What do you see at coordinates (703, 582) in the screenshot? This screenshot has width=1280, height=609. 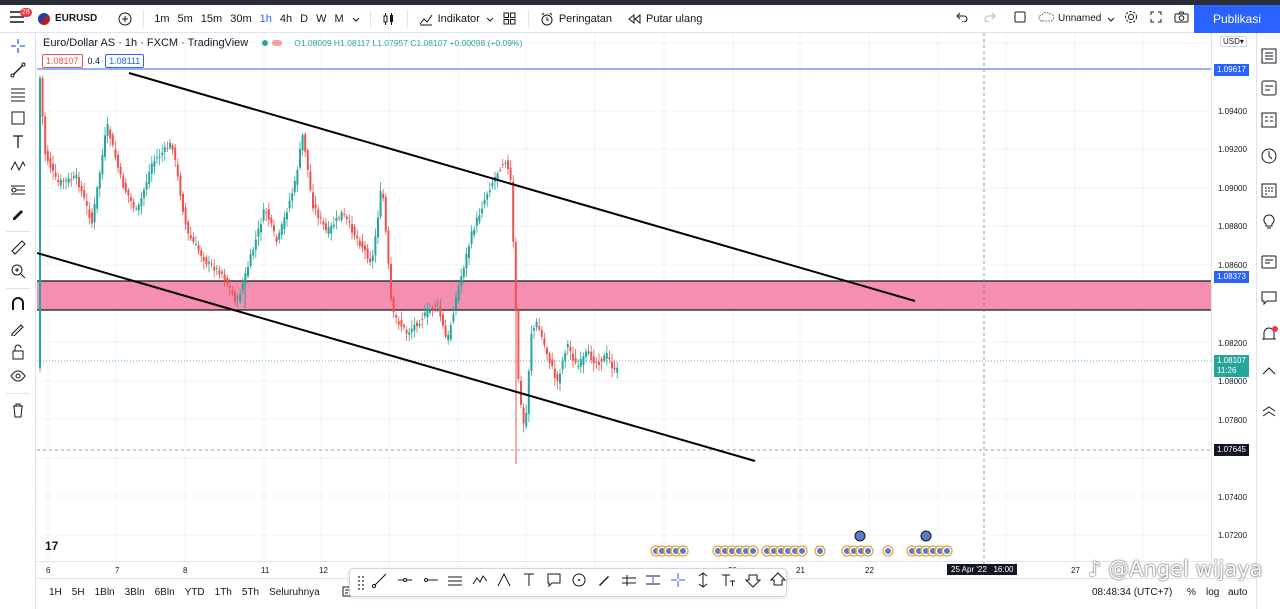 I see `measure-range-button` at bounding box center [703, 582].